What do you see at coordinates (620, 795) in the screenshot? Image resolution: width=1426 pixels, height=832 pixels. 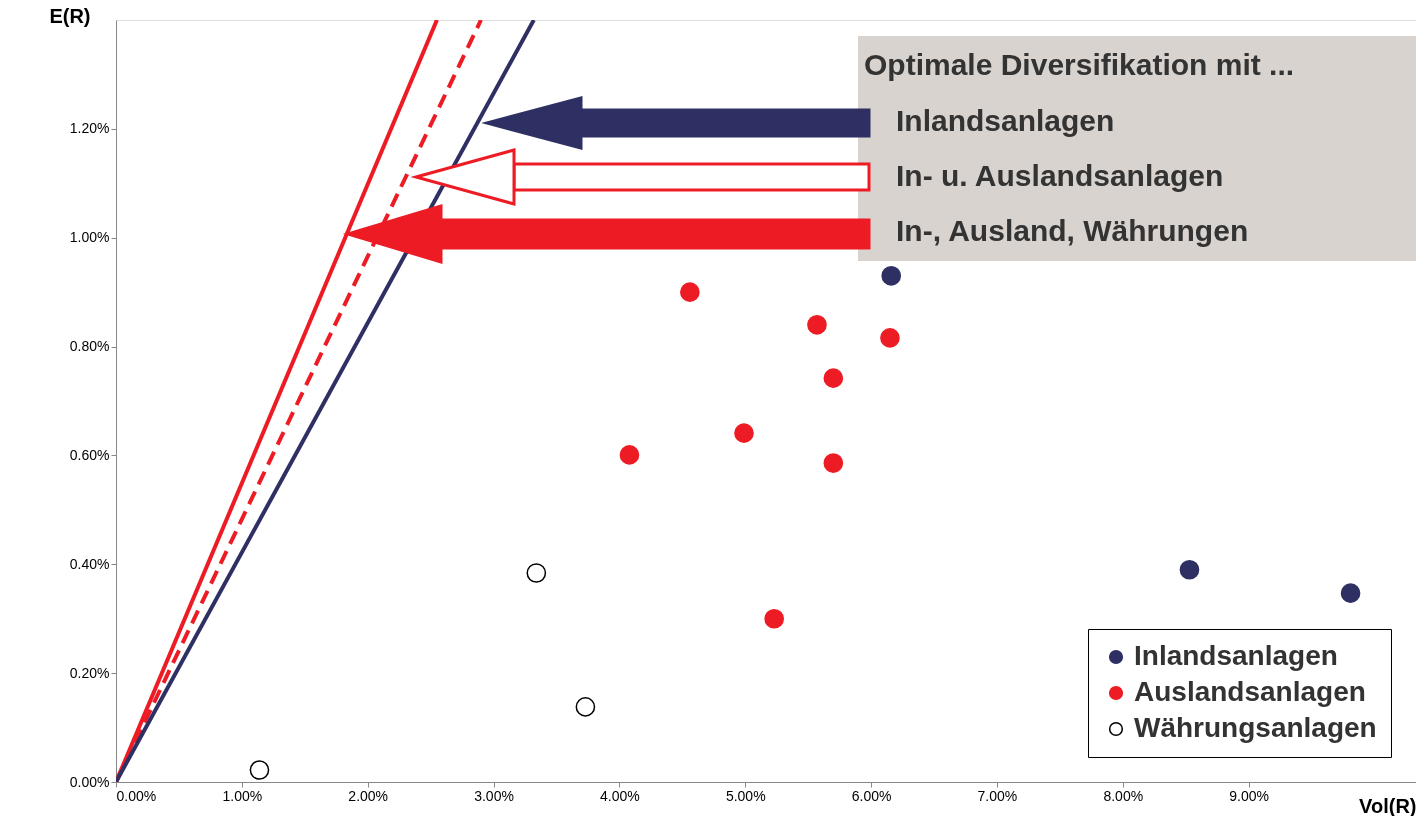 I see `x-tick-label: 4.00%` at bounding box center [620, 795].